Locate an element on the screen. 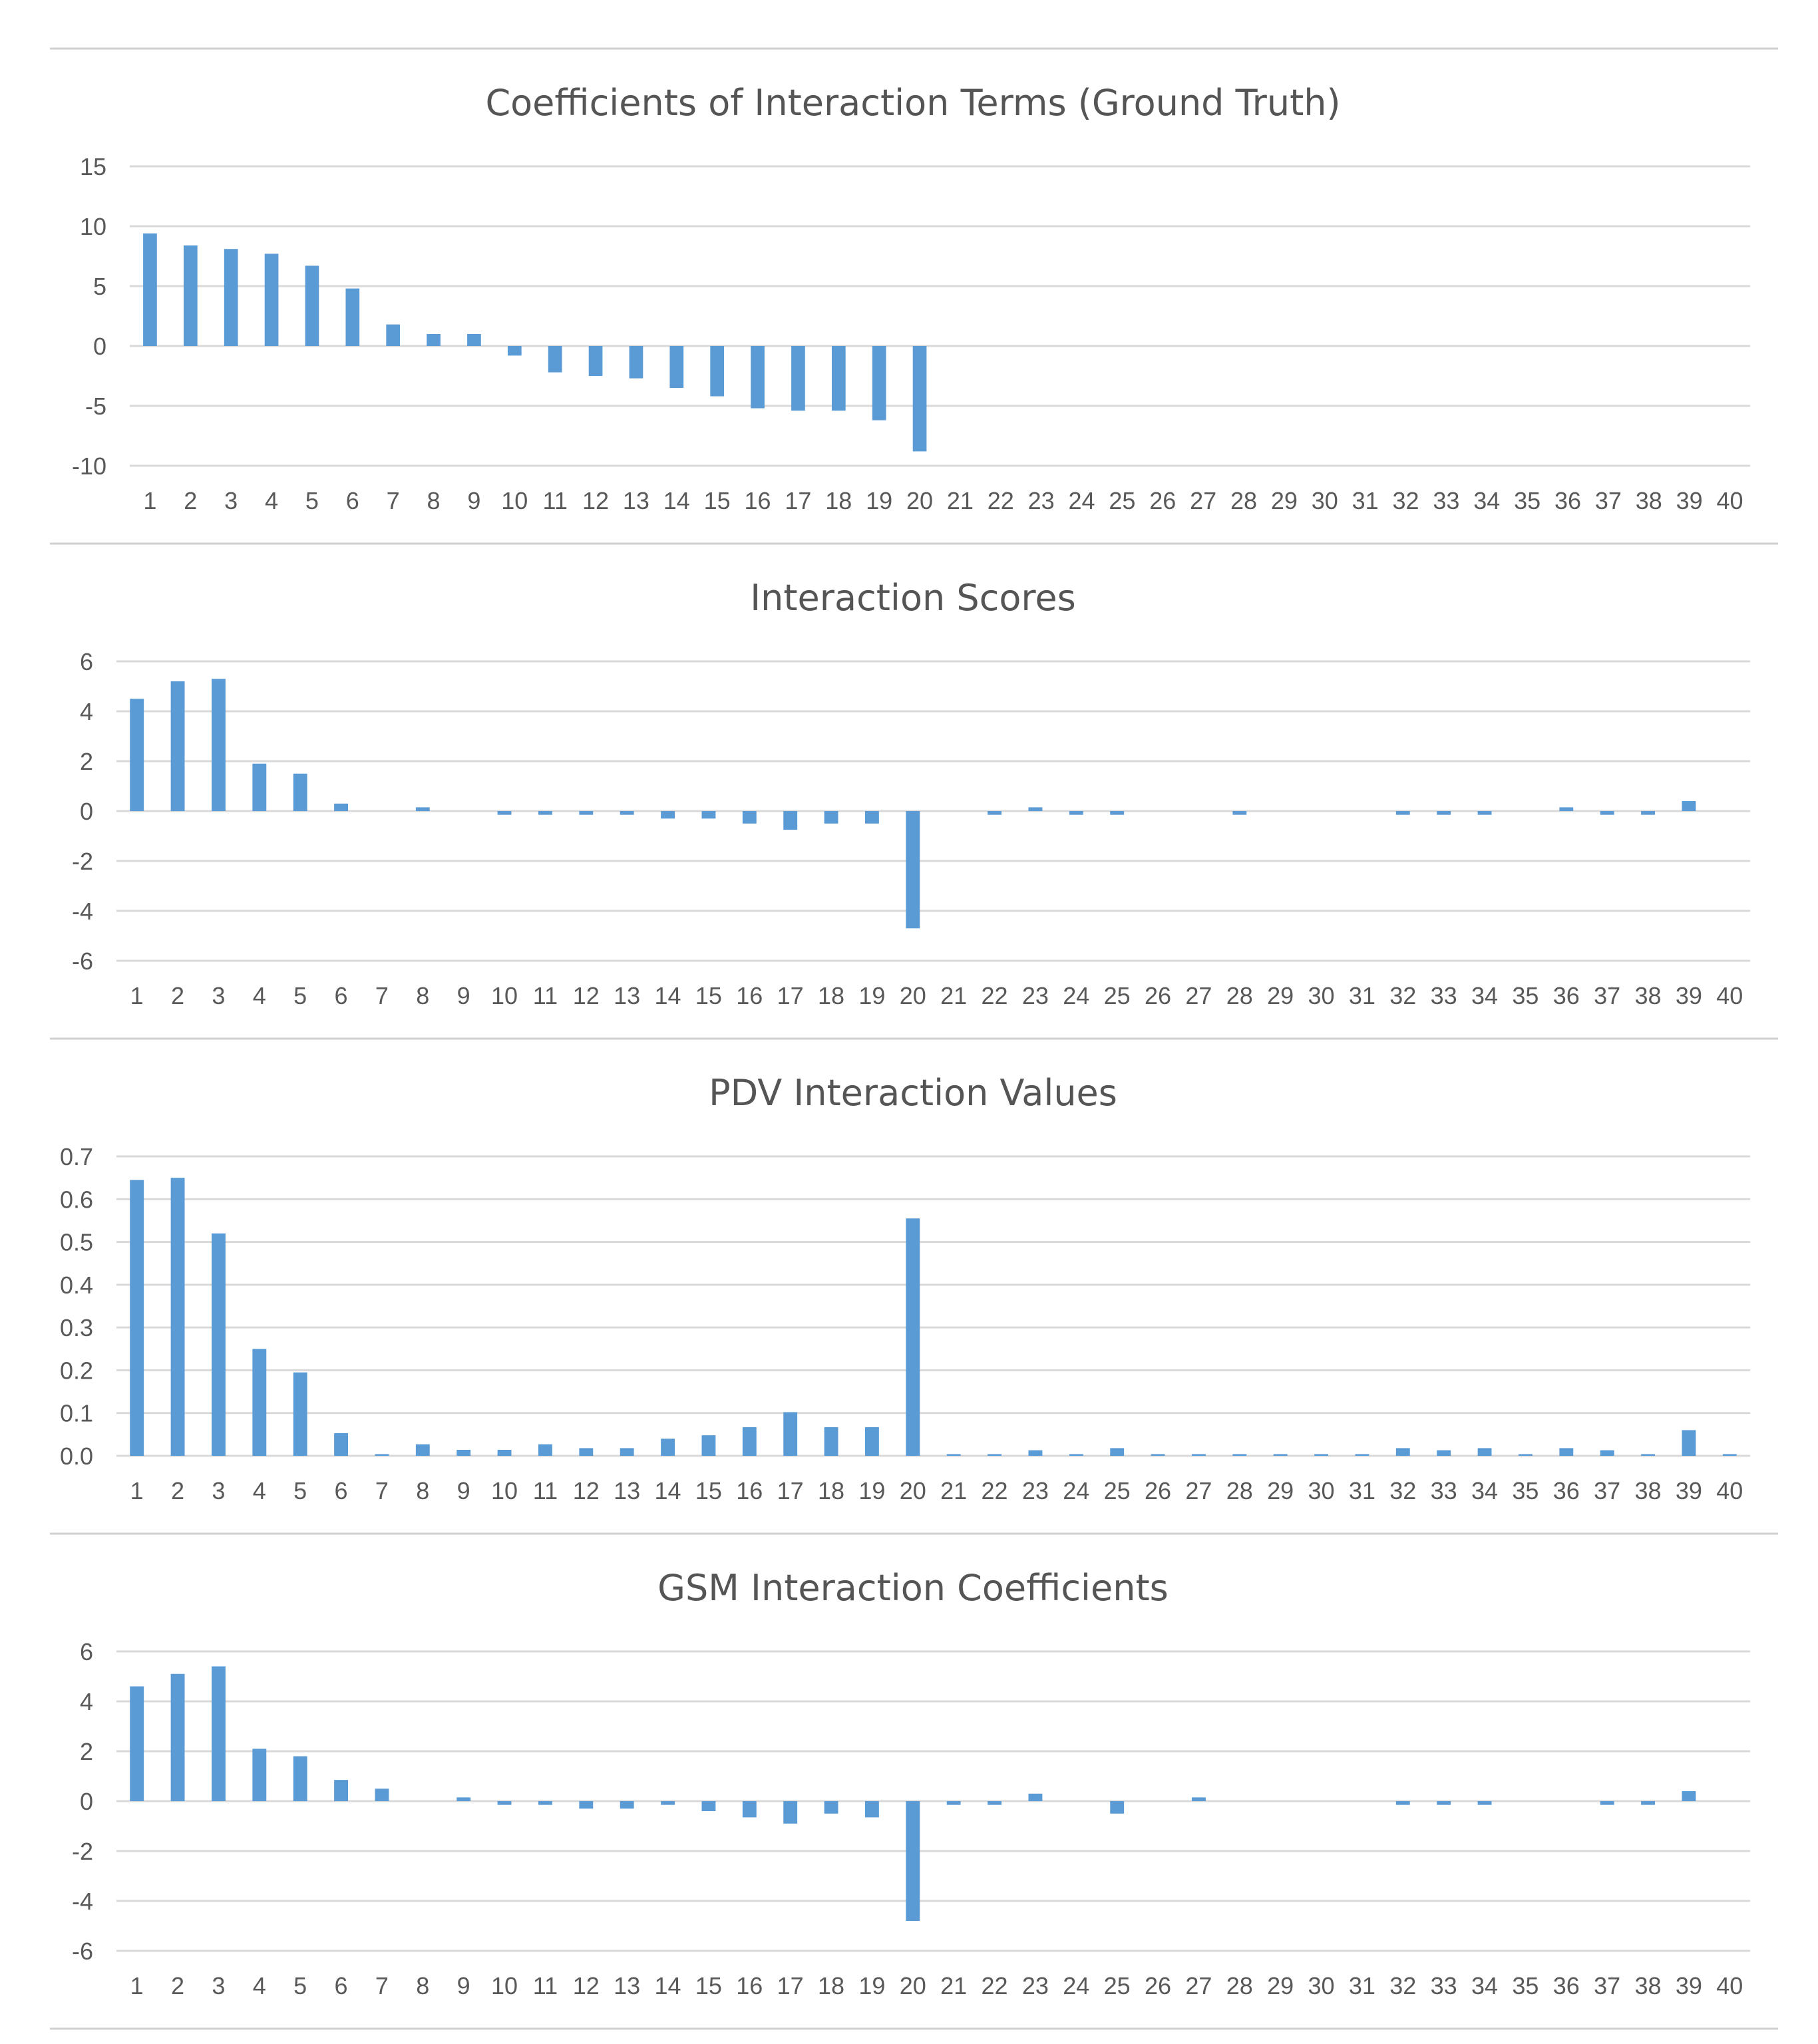 This screenshot has width=1818, height=2044. y-tick-label: -5 is located at coordinates (96, 406).